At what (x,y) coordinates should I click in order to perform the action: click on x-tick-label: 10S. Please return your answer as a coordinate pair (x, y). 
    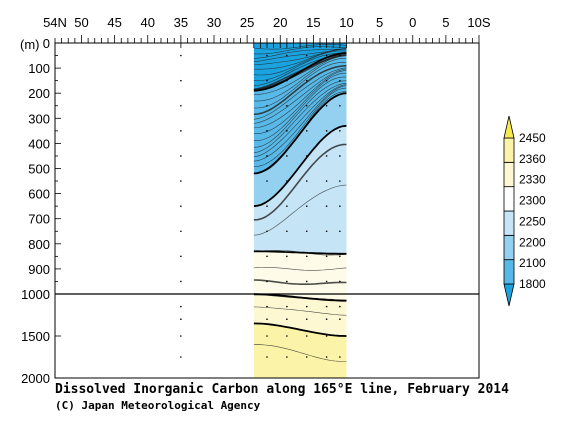
    Looking at the image, I should click on (478, 22).